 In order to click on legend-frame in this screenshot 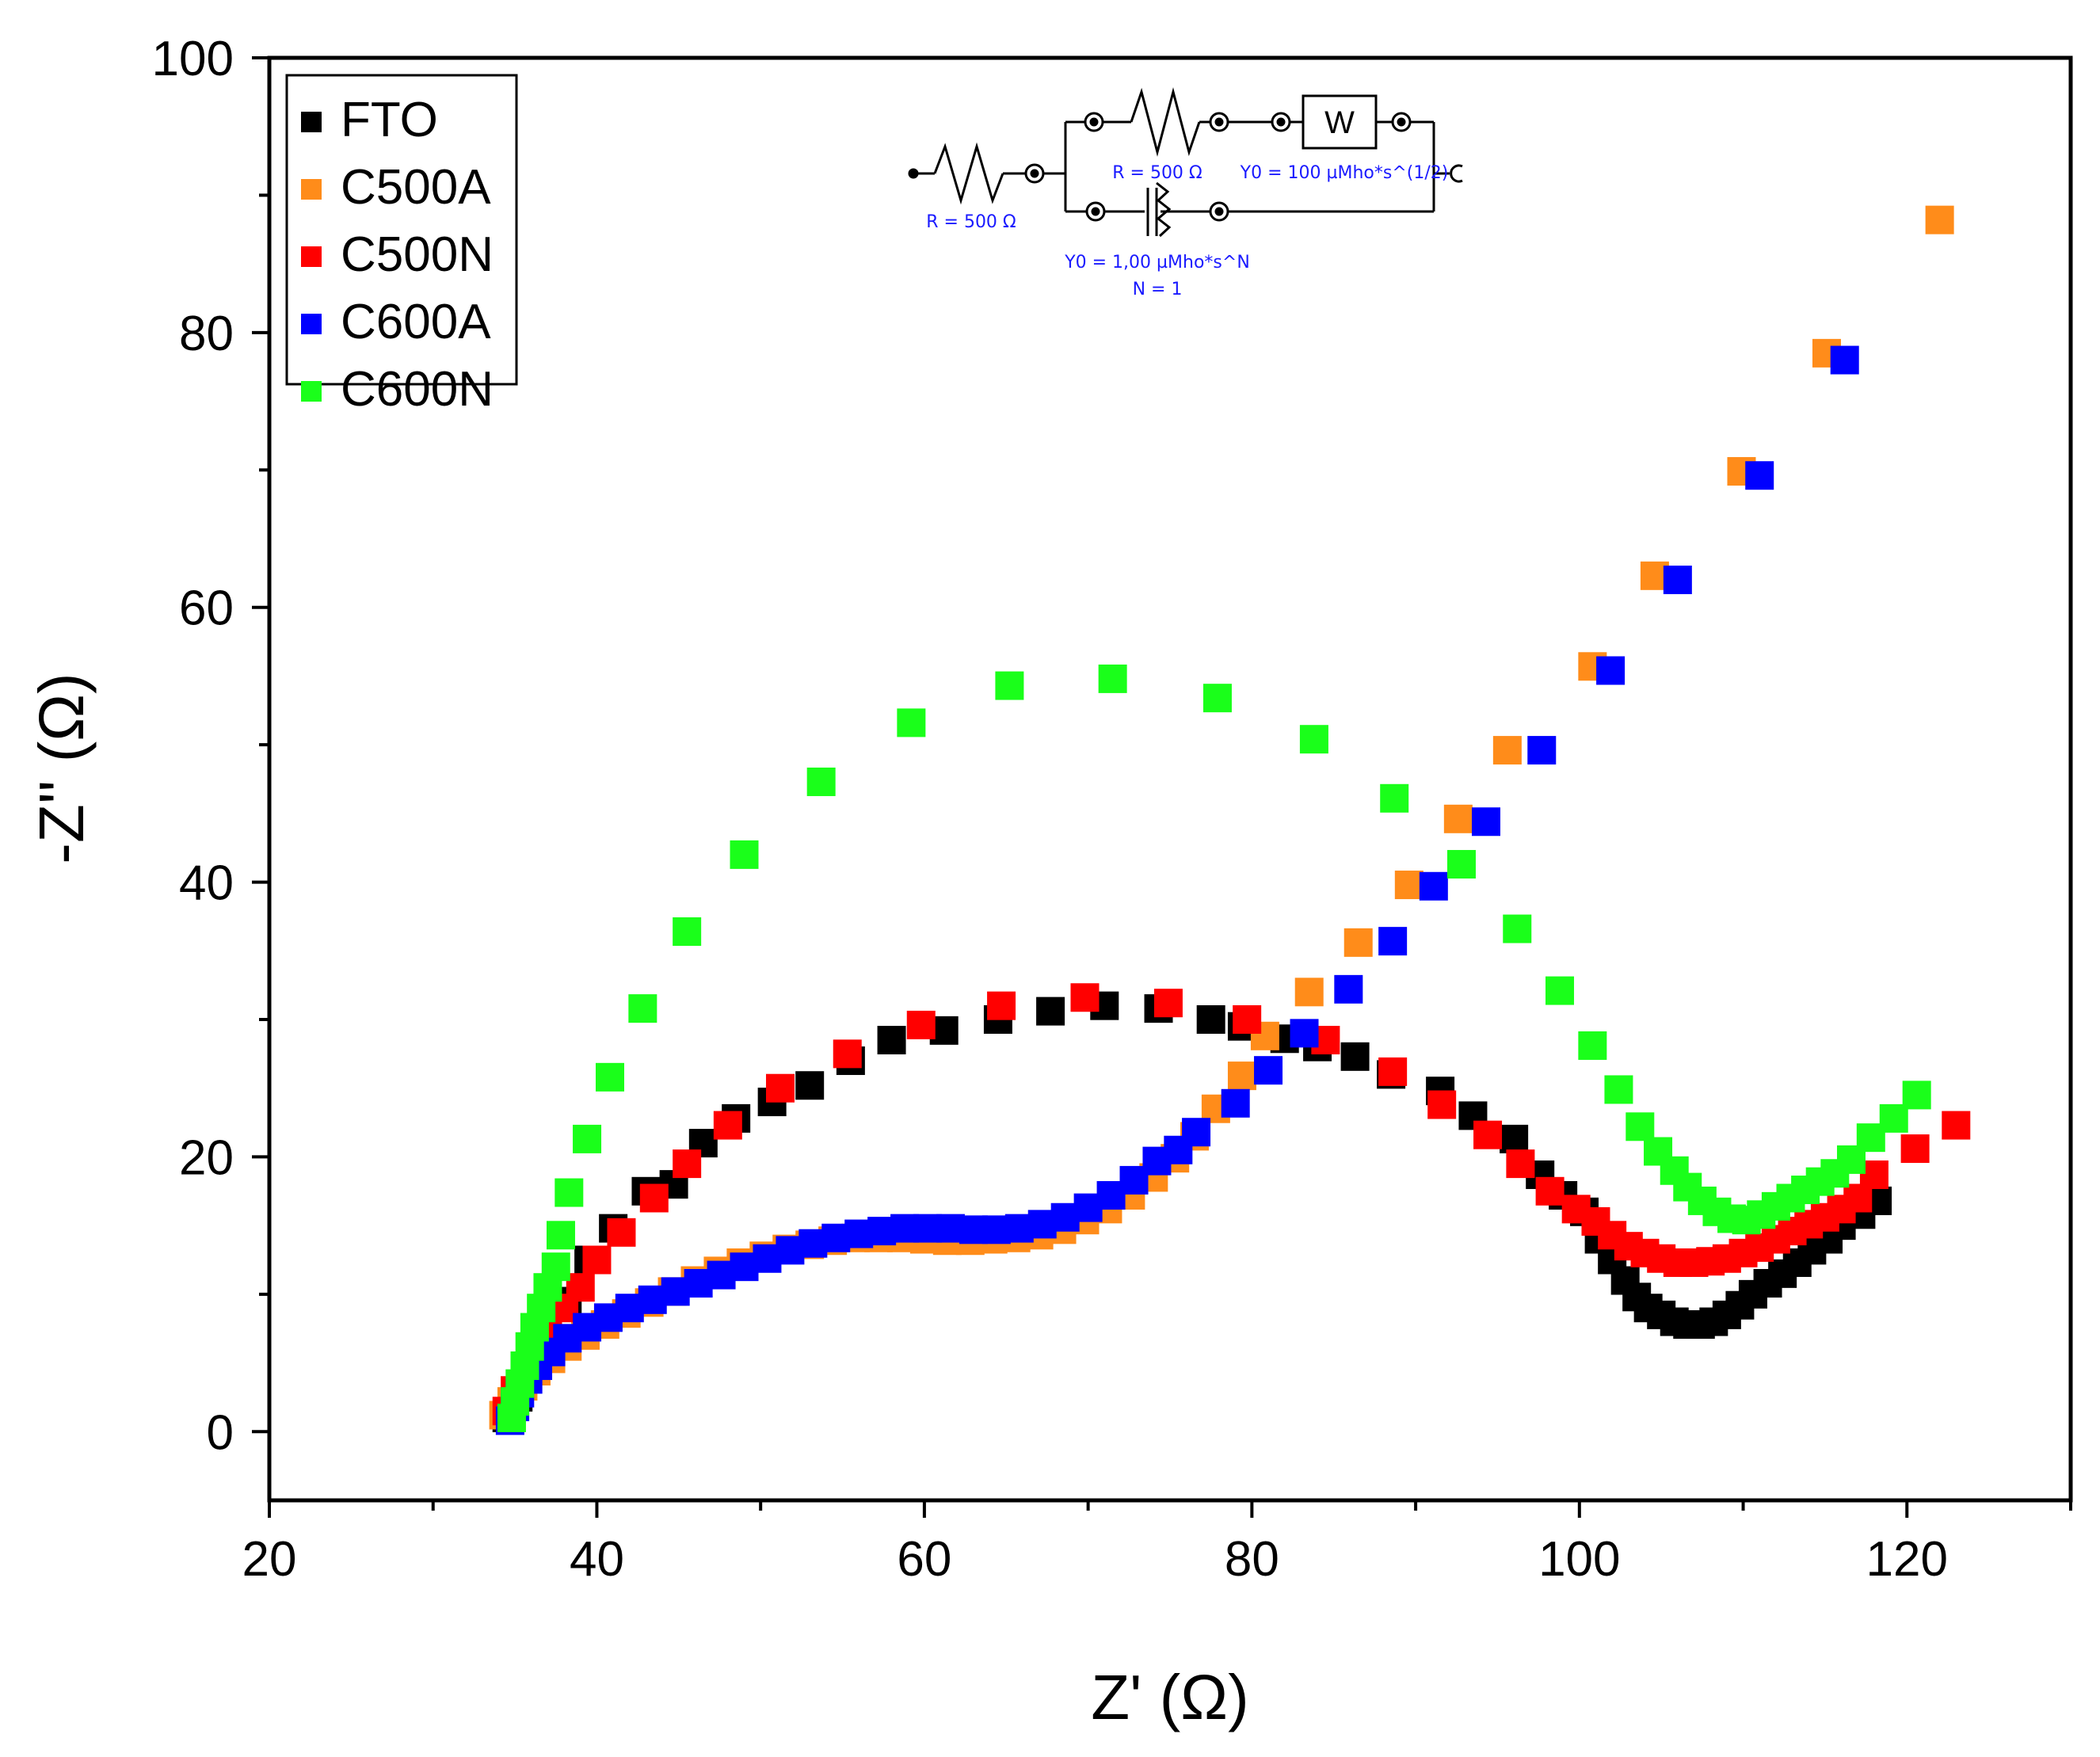, I will do `click(401, 230)`.